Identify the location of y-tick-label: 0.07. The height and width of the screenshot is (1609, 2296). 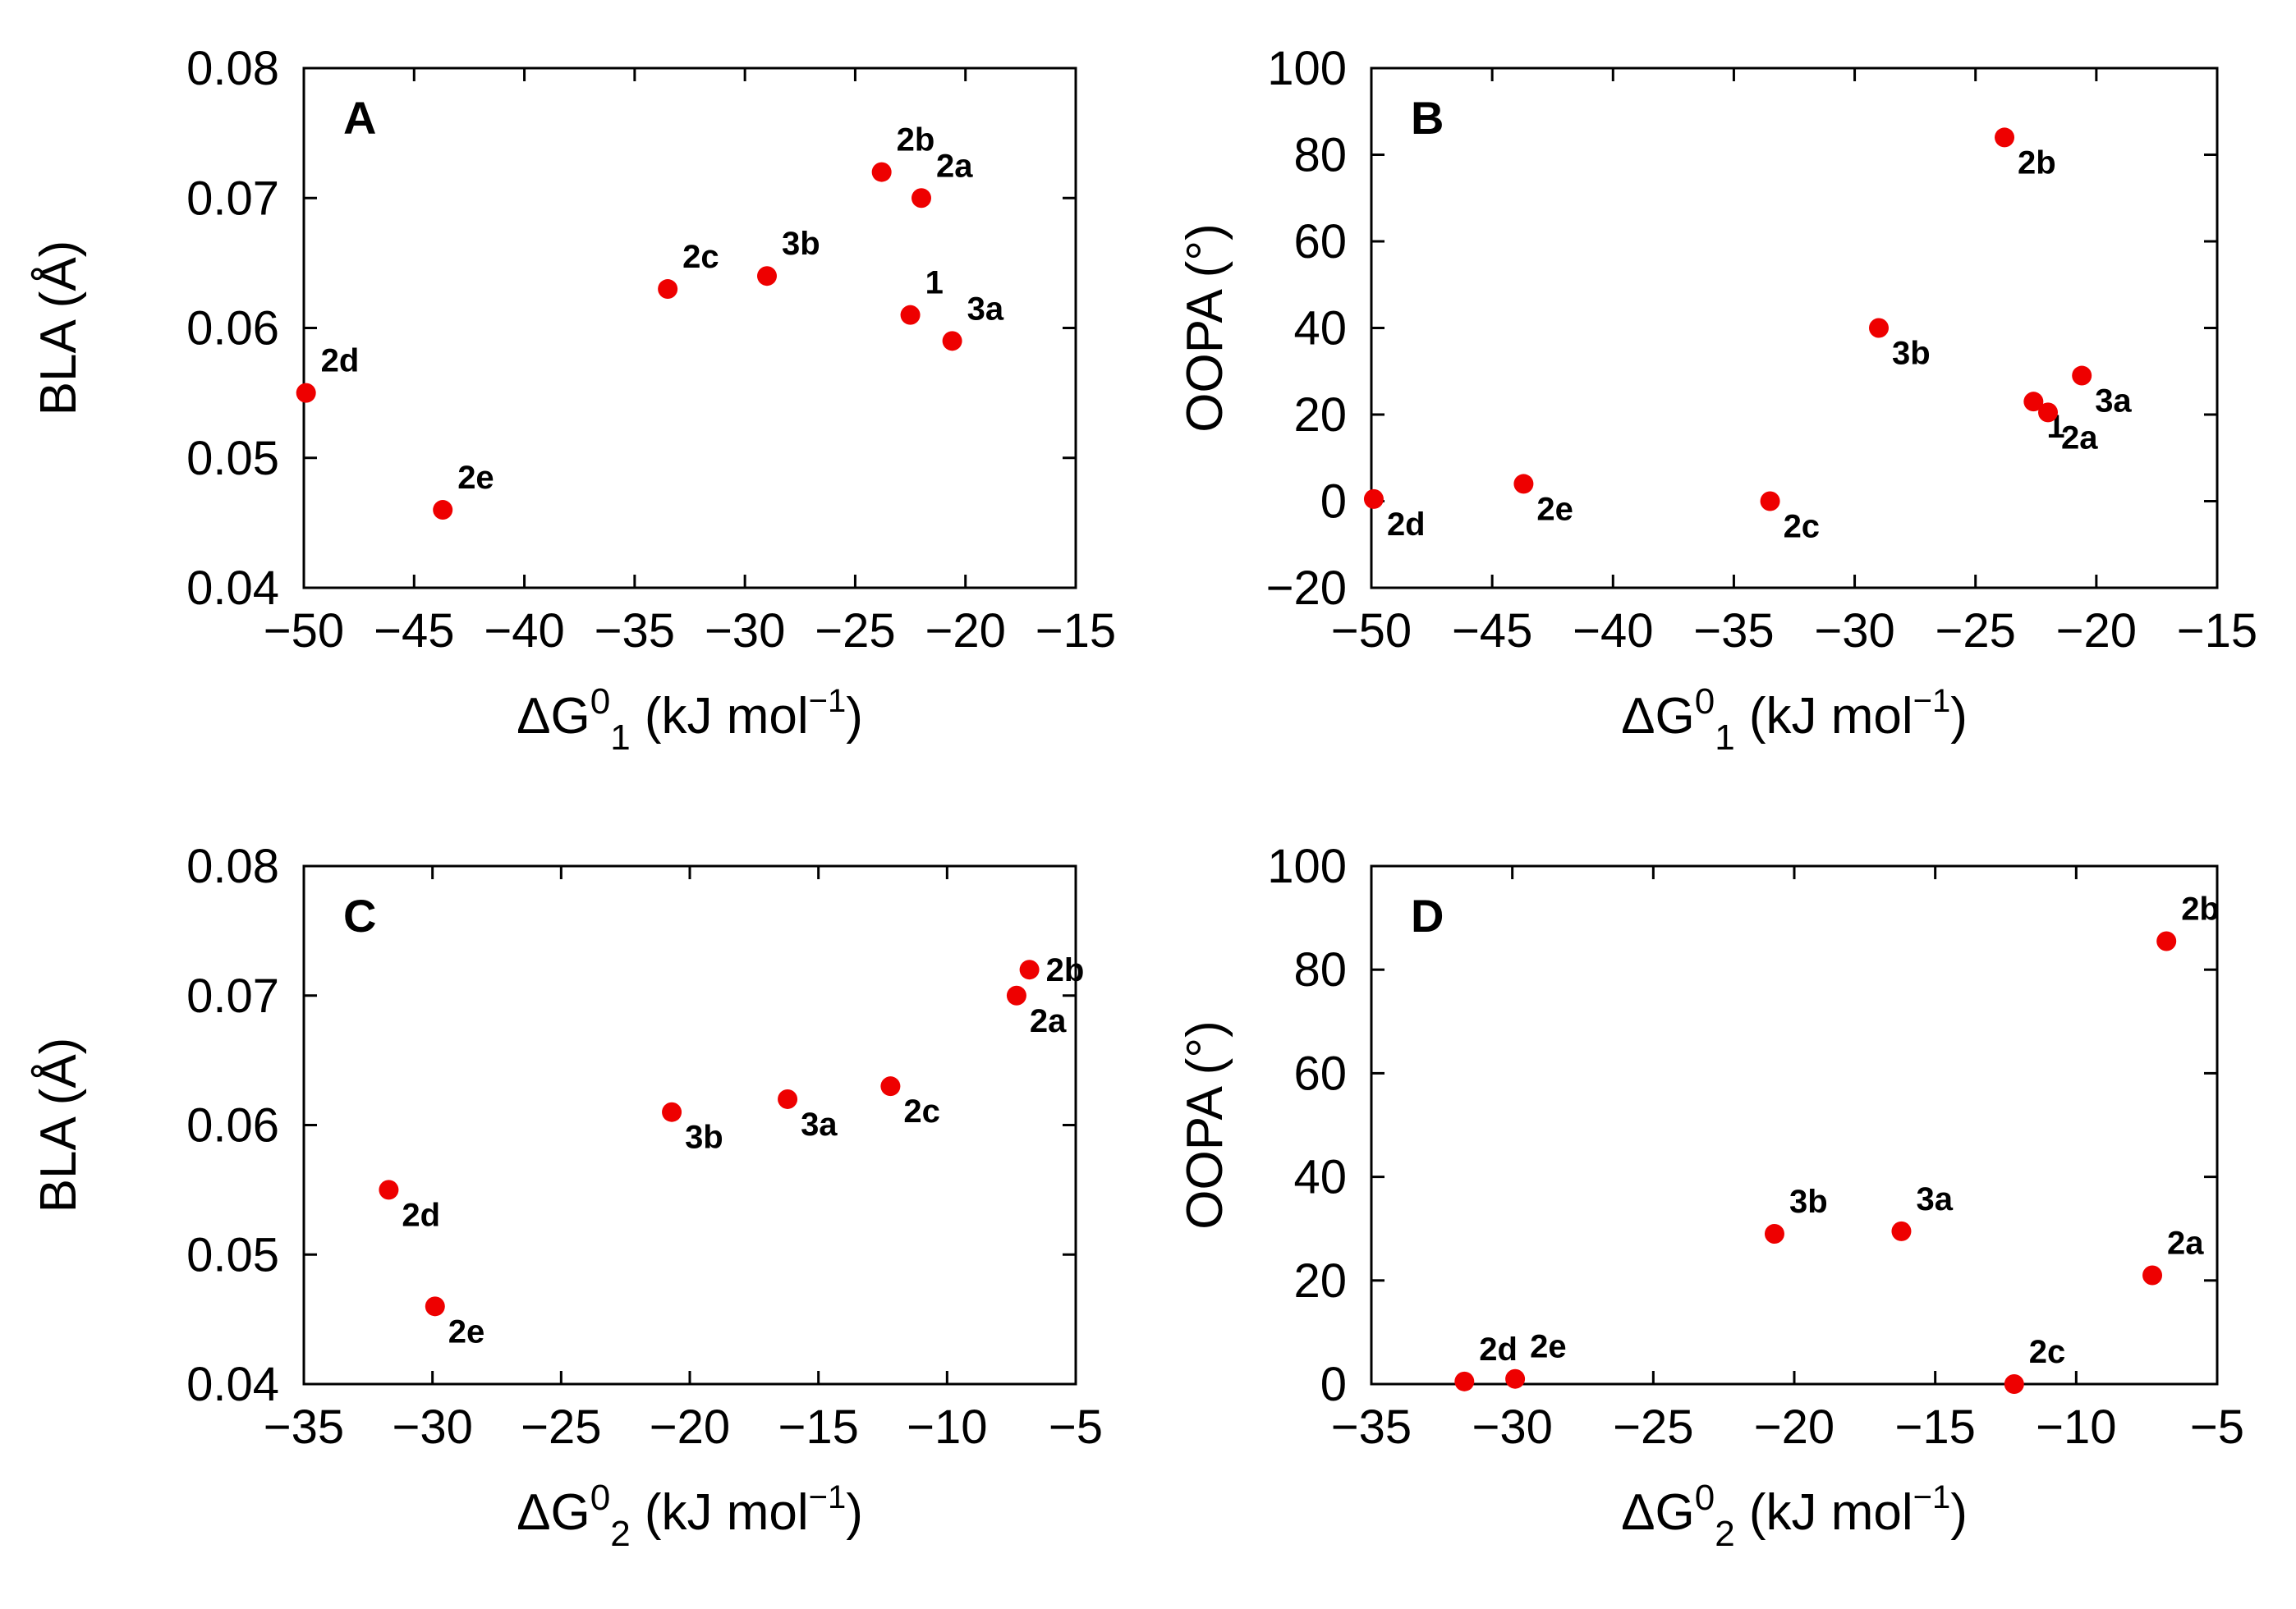
(232, 996).